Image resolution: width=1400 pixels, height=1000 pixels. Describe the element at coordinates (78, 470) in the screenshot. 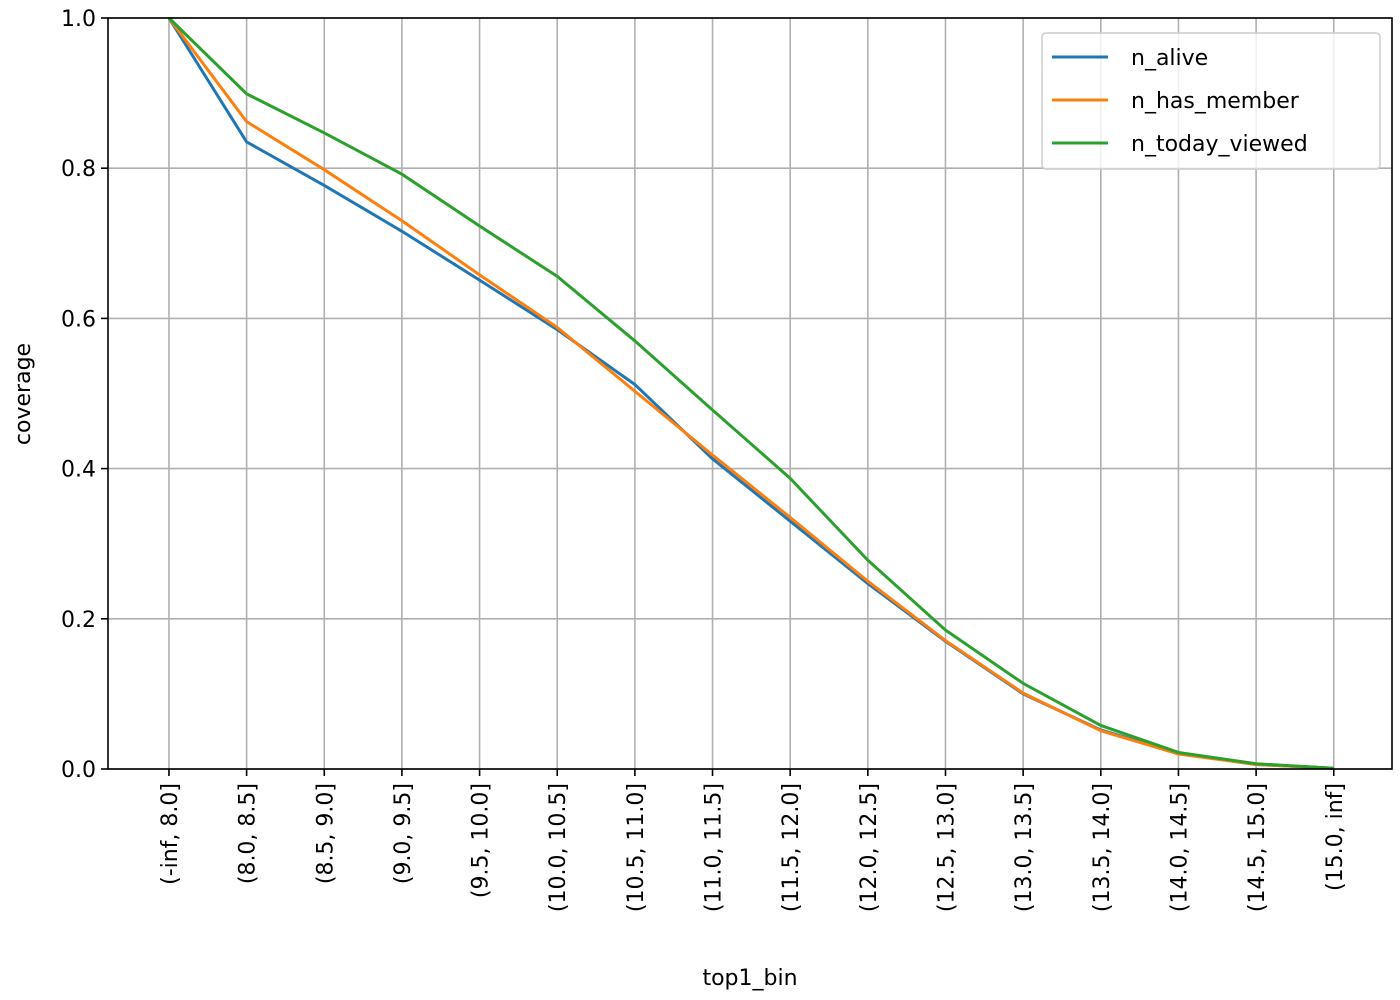

I see `y-tick-label: 0.4` at that location.